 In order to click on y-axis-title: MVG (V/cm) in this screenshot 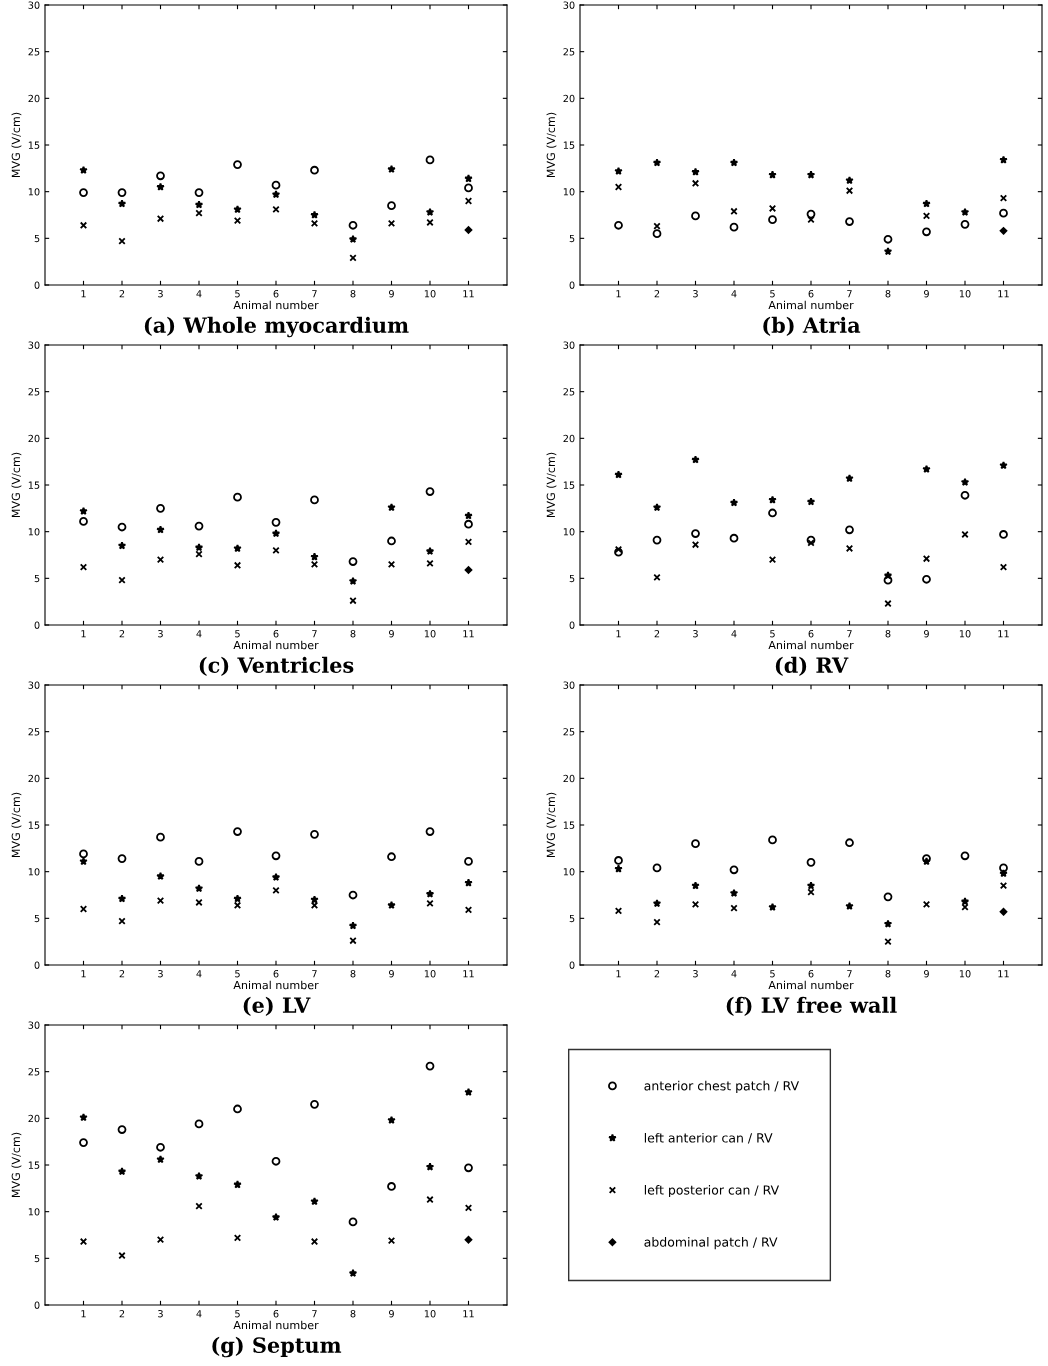, I will do `click(551, 145)`.